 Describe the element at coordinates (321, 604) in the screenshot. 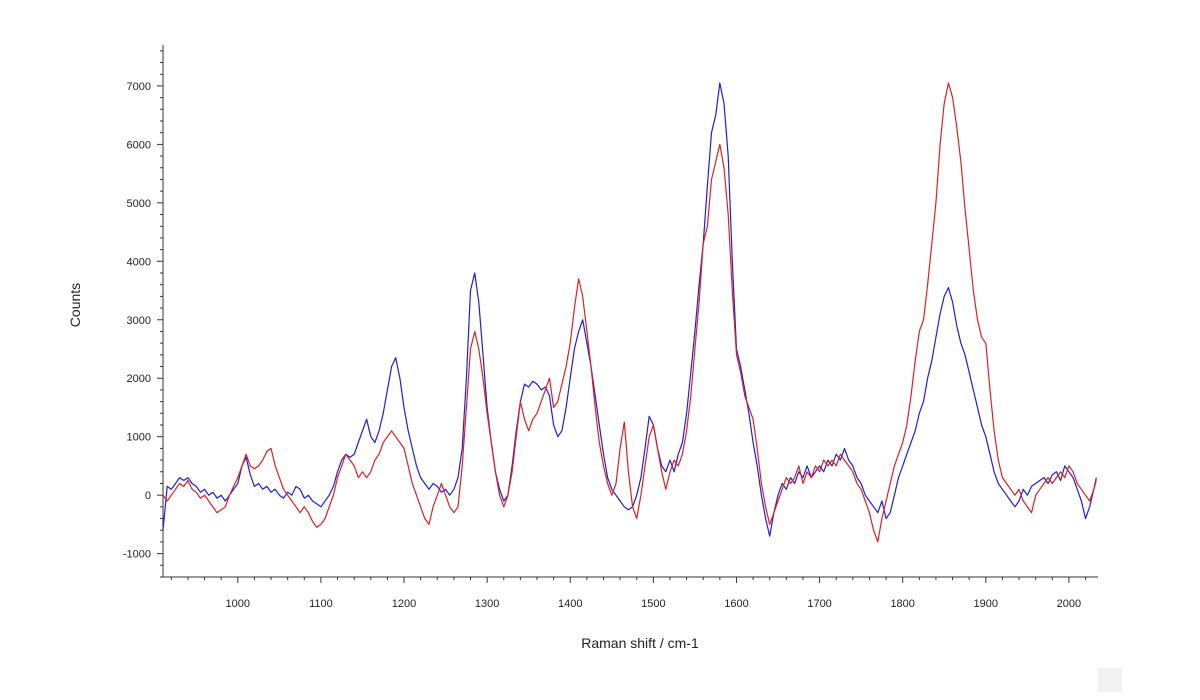

I see `x-tick-label: 1100` at that location.